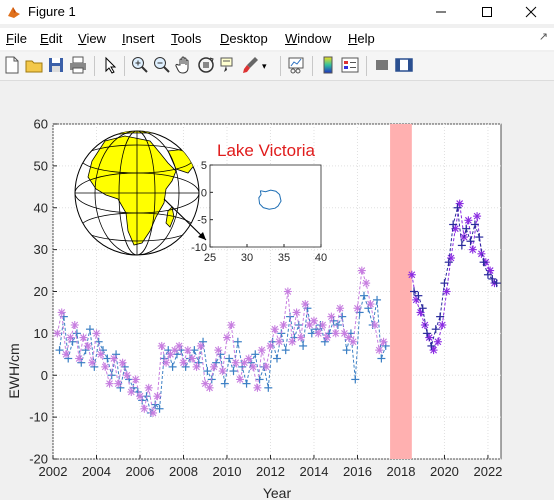 The width and height of the screenshot is (554, 500). I want to click on x-tick-label: 2006, so click(140, 471).